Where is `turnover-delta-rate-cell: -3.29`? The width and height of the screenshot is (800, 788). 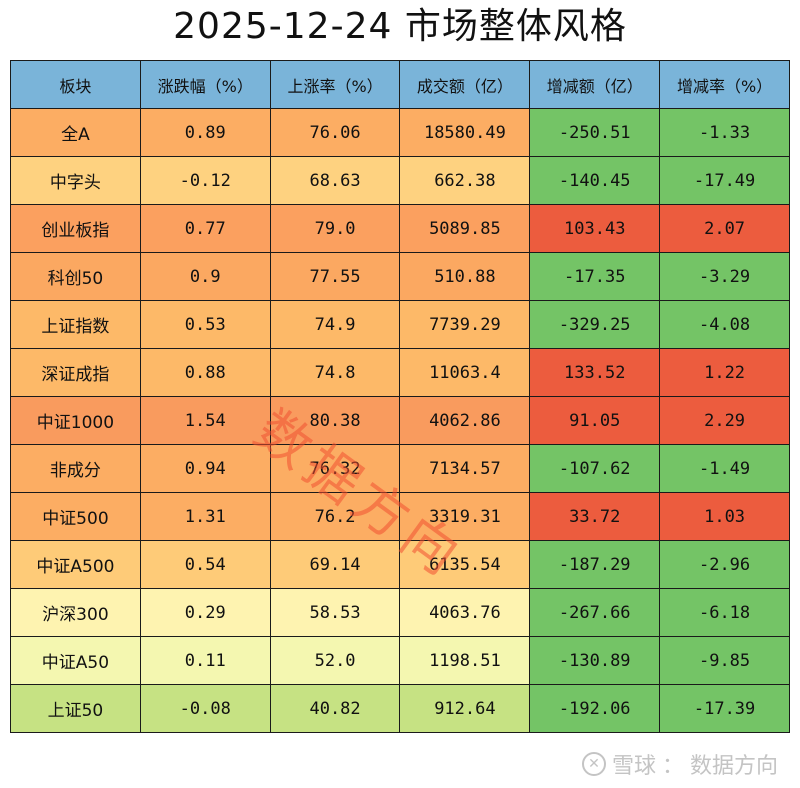
turnover-delta-rate-cell: -3.29 is located at coordinates (724, 276).